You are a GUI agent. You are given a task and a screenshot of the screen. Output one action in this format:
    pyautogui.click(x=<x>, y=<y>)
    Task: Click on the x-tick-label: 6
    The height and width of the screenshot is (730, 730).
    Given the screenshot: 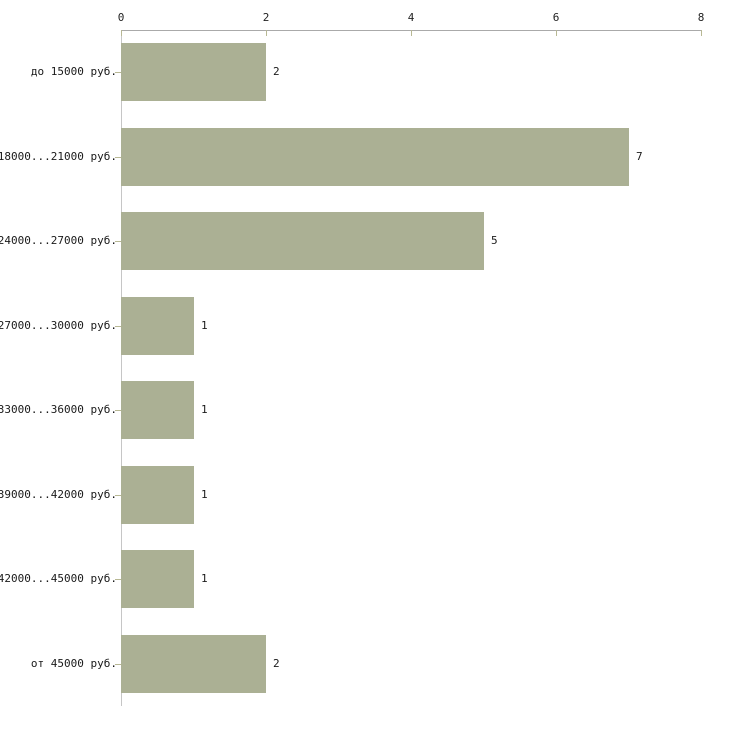 What is the action you would take?
    pyautogui.click(x=556, y=17)
    